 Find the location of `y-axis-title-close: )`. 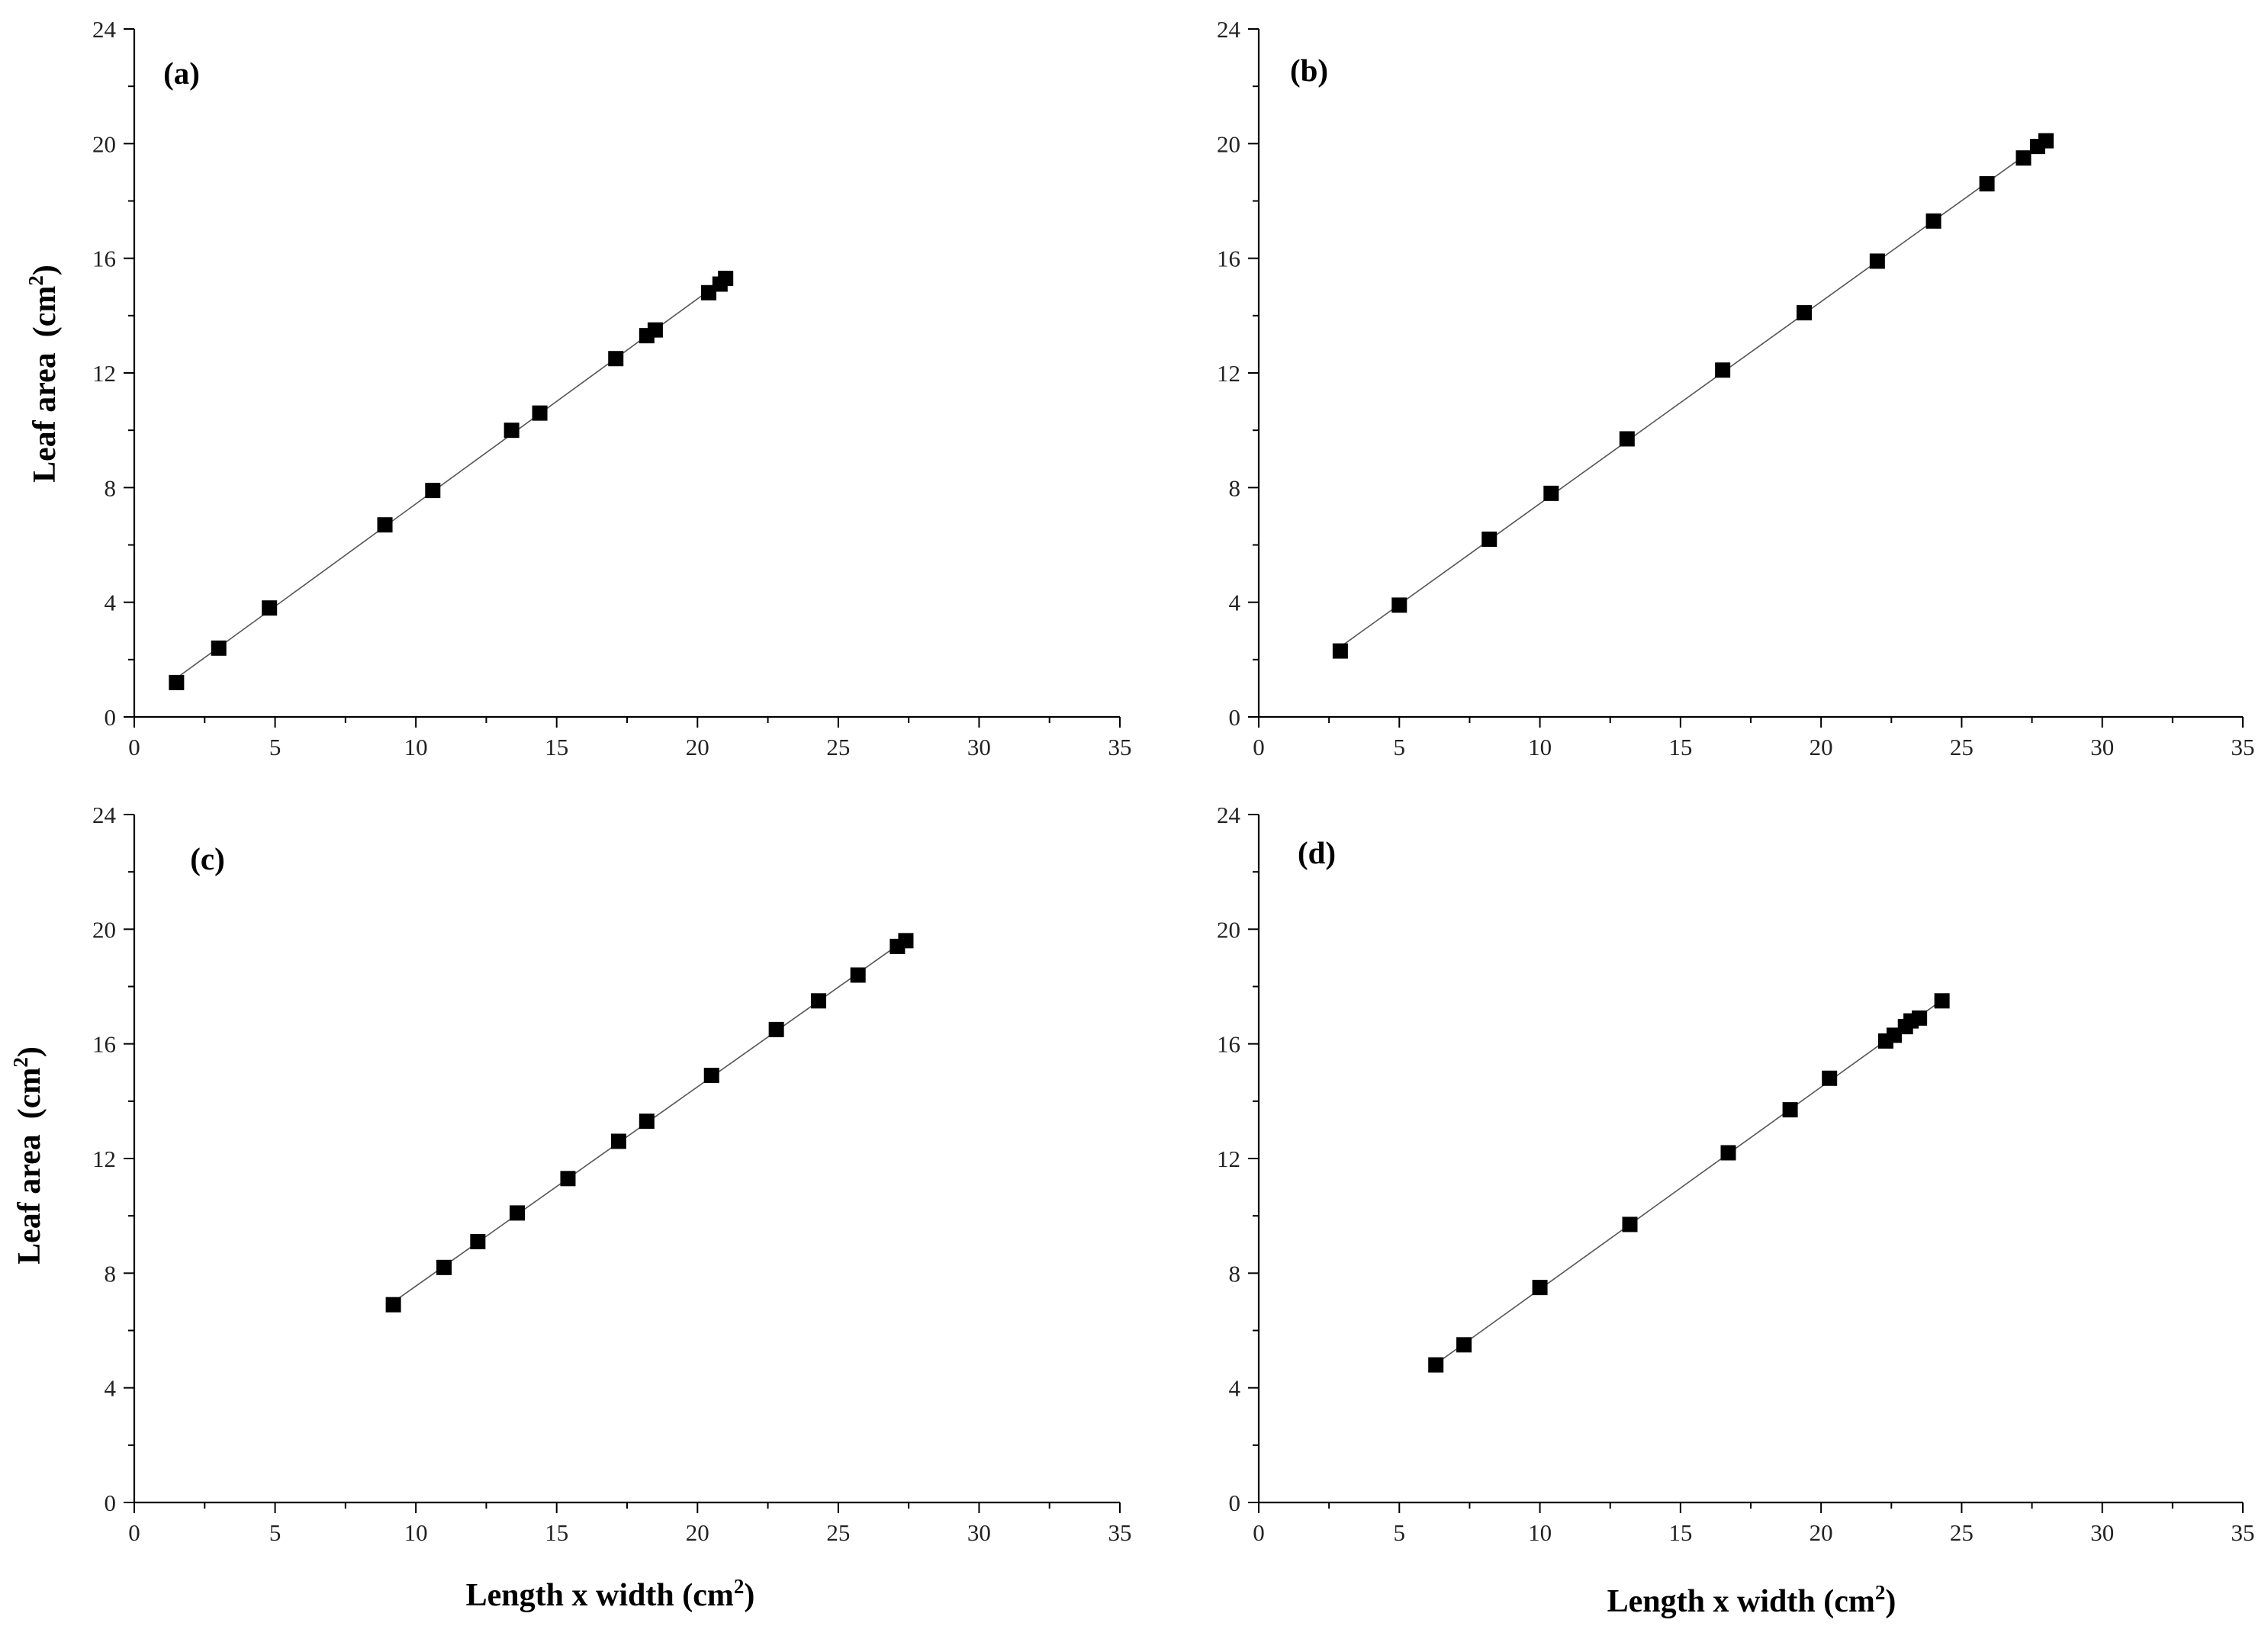

y-axis-title-close: ) is located at coordinates (29, 1051).